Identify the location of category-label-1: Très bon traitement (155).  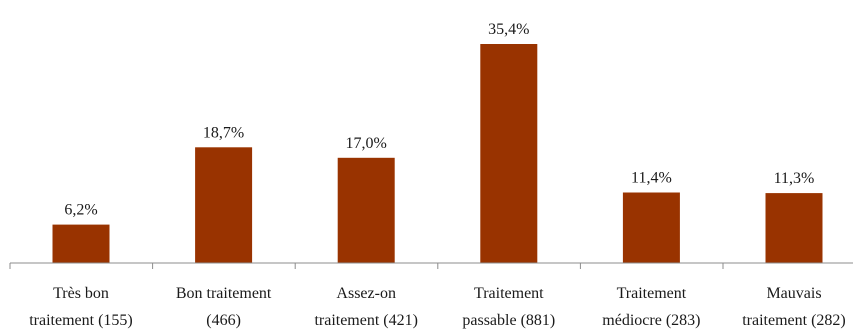
(81, 307).